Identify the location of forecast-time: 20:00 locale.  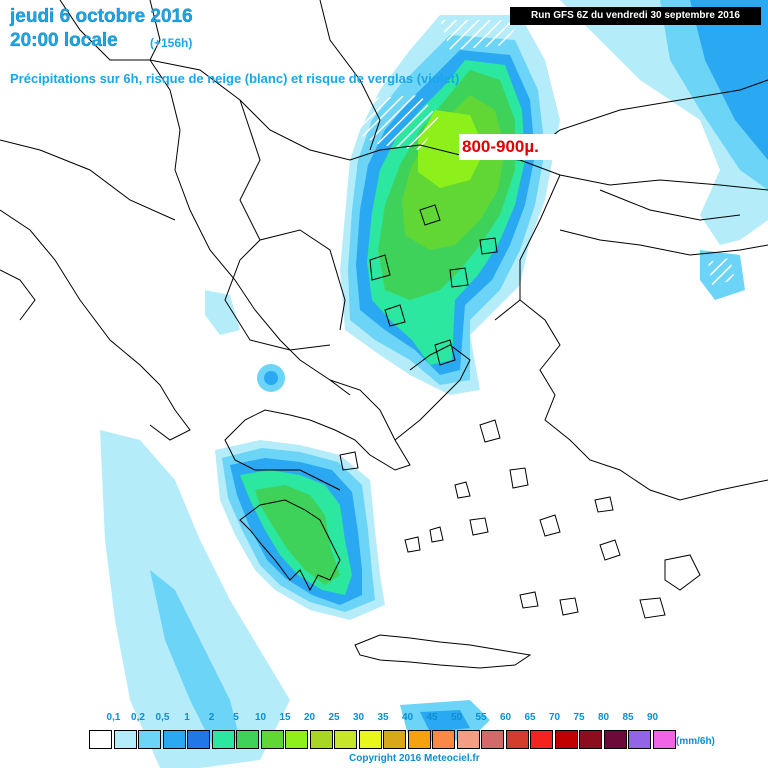
(64, 40).